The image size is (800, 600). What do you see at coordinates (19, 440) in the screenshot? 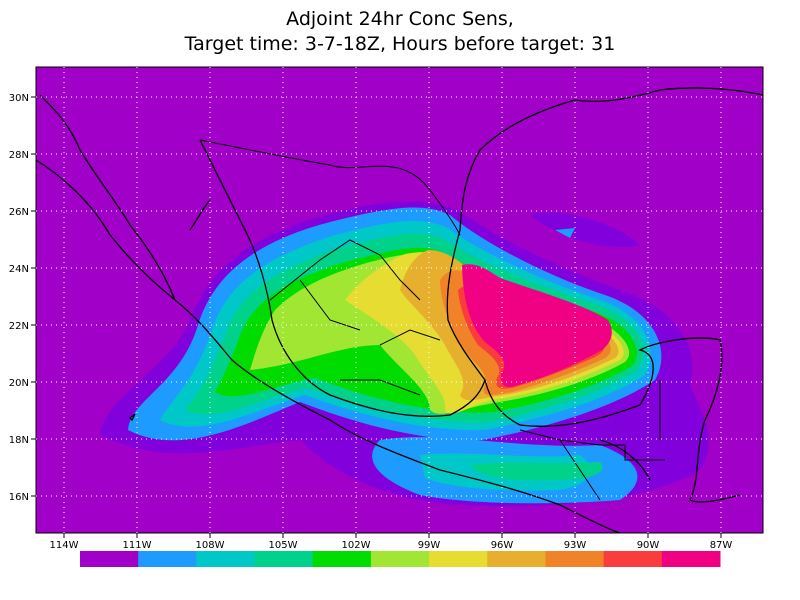
I see `y-tick-label: 18N` at bounding box center [19, 440].